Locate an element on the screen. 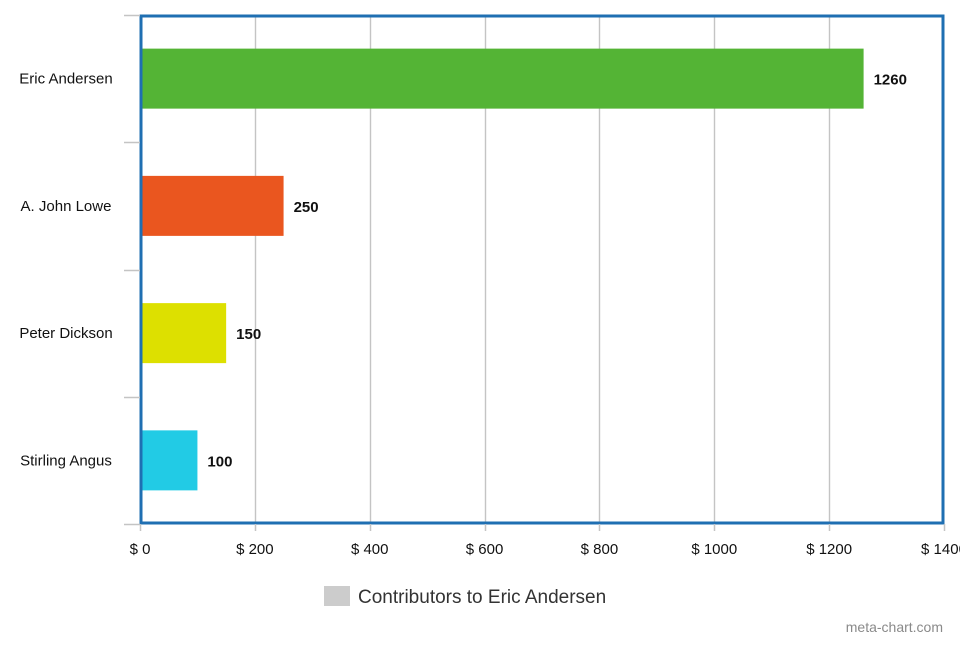 Image resolution: width=960 pixels, height=645 pixels. legend-label: Contributors to Eric Andersen is located at coordinates (482, 597).